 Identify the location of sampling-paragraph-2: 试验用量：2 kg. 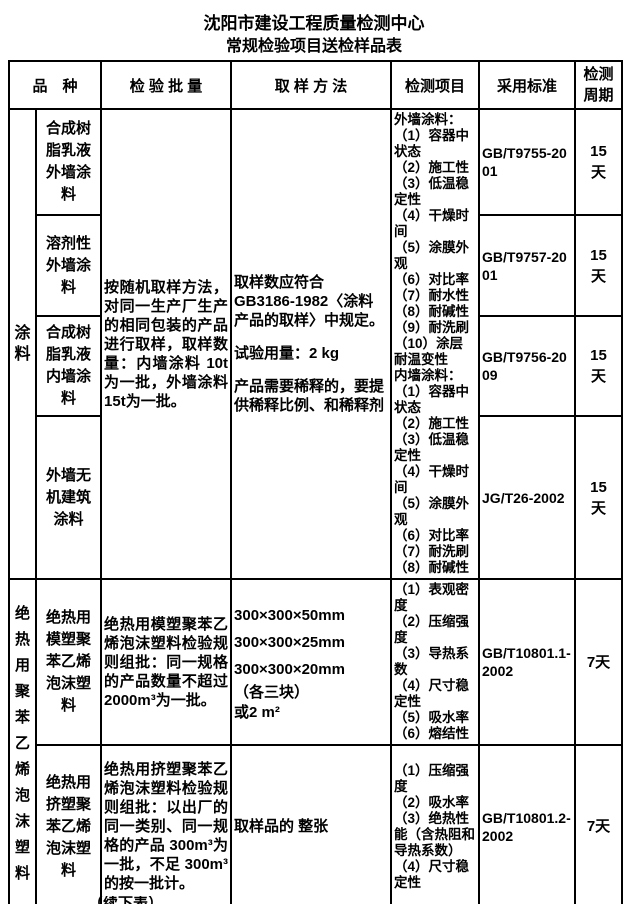
(287, 353).